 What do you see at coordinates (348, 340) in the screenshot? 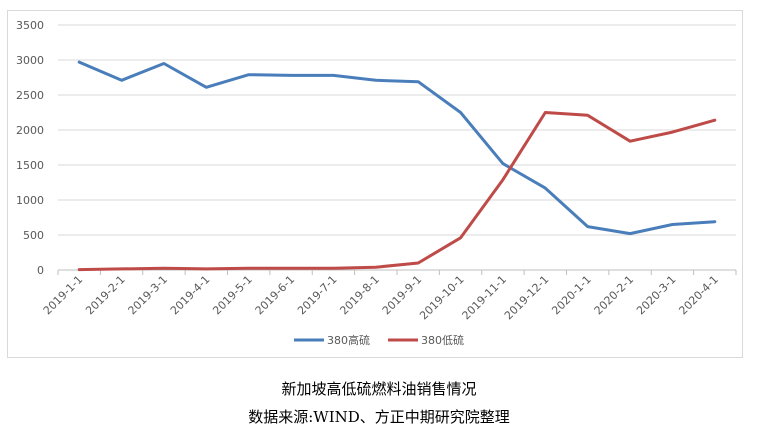
I see `legend-label-1: 380高硫` at bounding box center [348, 340].